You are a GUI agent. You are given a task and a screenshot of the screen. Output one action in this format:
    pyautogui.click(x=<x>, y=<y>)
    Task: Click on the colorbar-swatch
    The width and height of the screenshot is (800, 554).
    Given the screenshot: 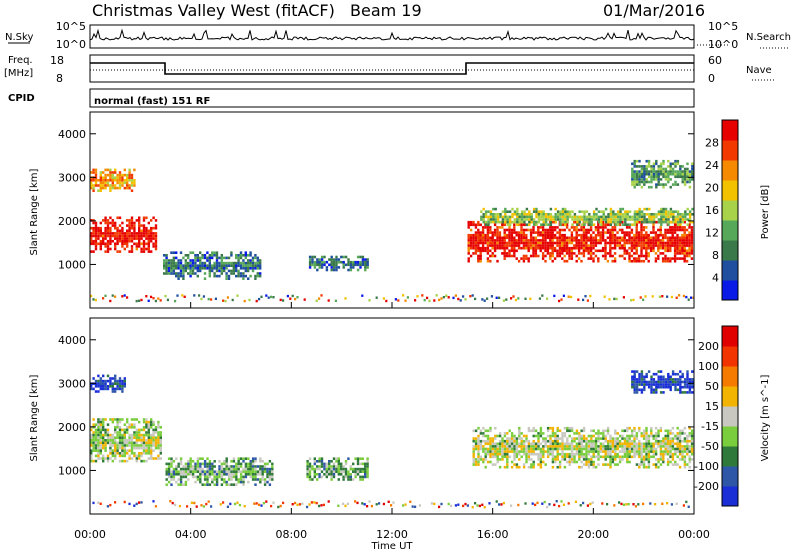 What is the action you would take?
    pyautogui.click(x=730, y=170)
    